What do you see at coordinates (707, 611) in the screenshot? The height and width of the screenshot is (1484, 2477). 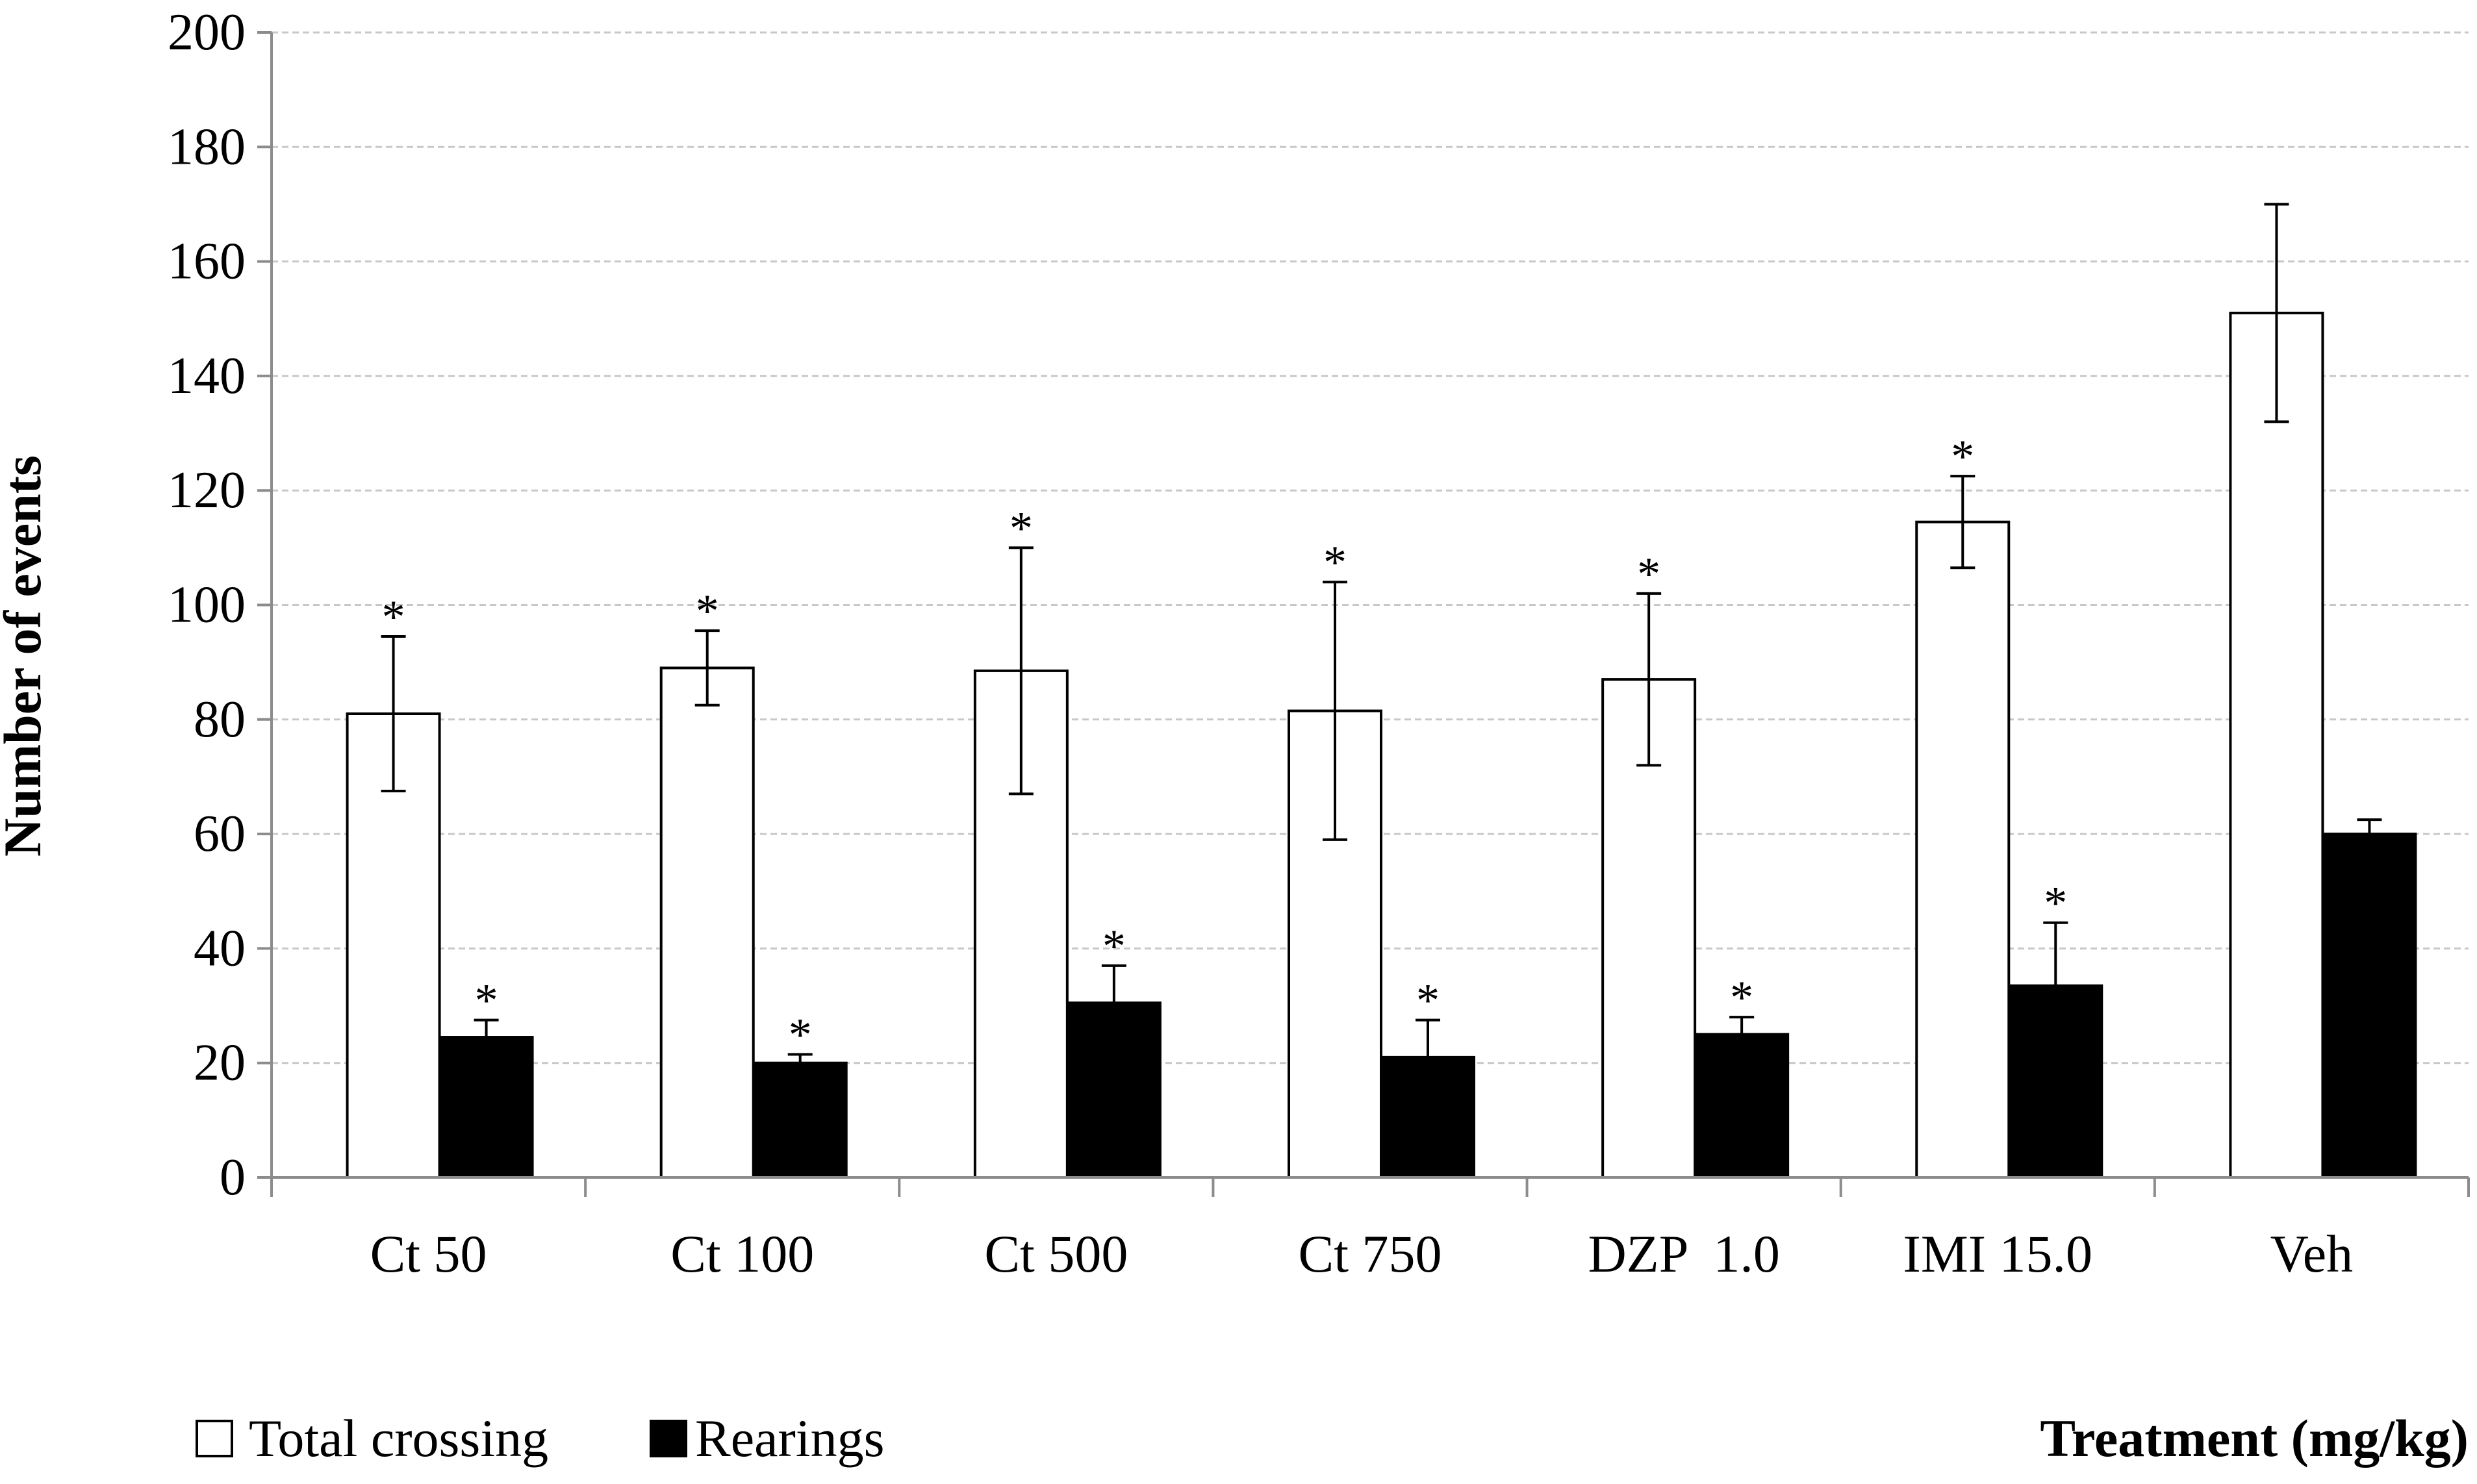 I see `significance-marker-total-crossing-1: *` at bounding box center [707, 611].